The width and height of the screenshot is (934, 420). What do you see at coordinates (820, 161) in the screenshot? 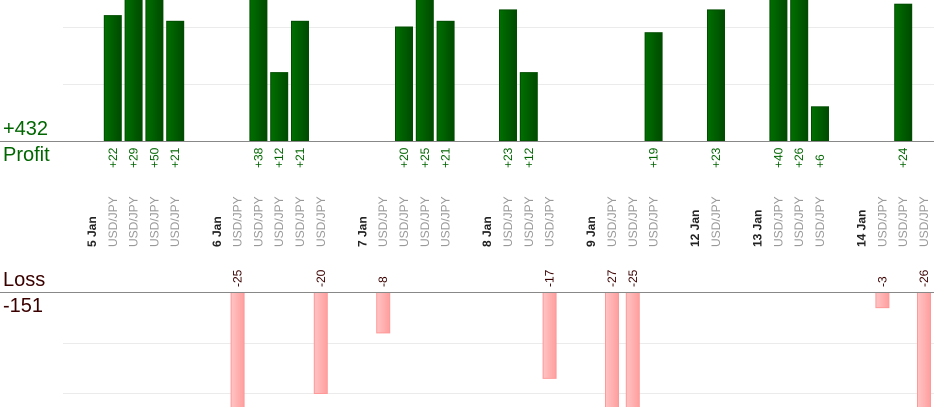
I see `profit-value-label: +6` at bounding box center [820, 161].